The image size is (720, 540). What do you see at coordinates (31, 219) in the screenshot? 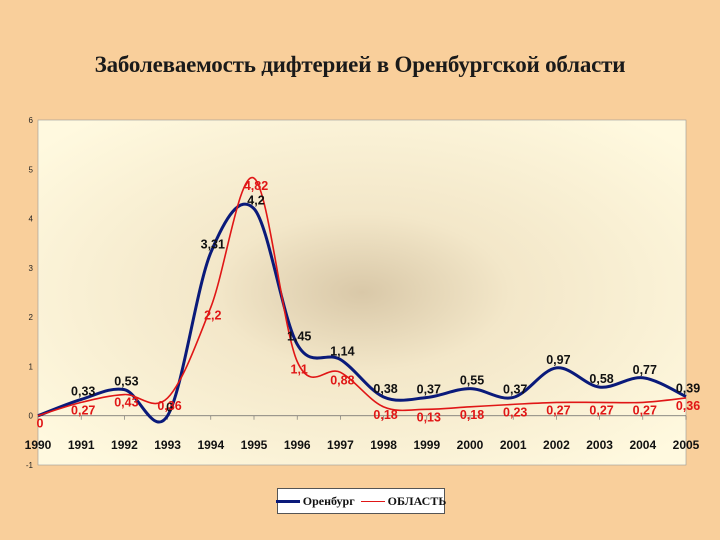
I see `y-tick-label: 4` at bounding box center [31, 219].